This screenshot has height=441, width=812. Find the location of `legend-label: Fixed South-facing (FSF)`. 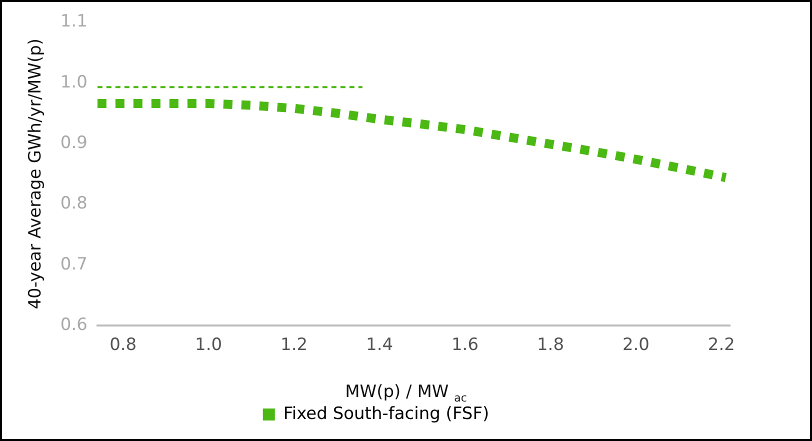

legend-label: Fixed South-facing (FSF) is located at coordinates (386, 414).